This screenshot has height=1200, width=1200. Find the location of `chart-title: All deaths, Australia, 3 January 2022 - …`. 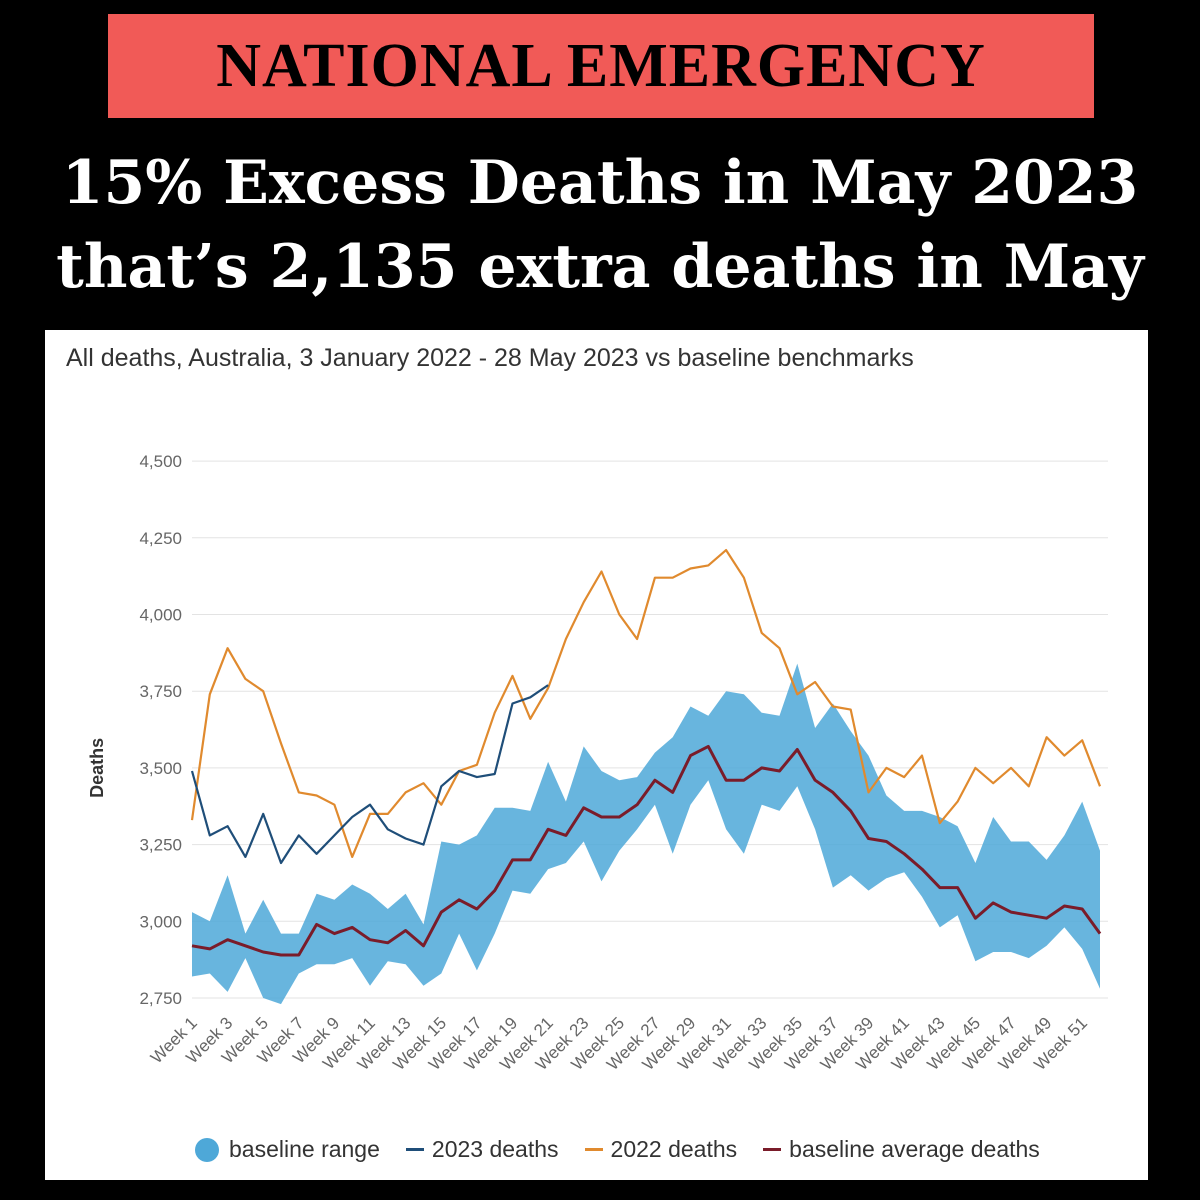

chart-title: All deaths, Australia, 3 January 2022 - … is located at coordinates (490, 358).